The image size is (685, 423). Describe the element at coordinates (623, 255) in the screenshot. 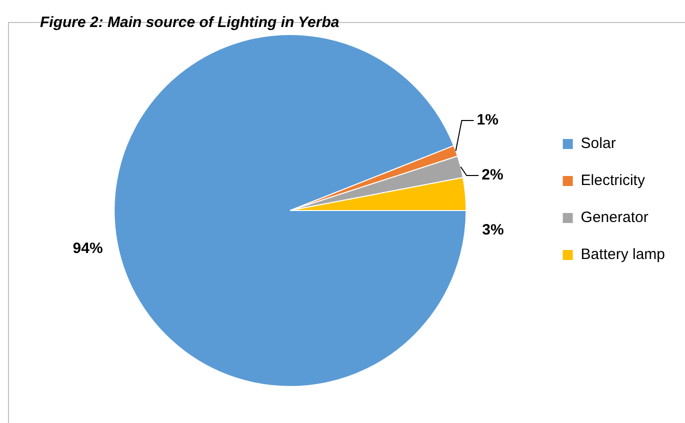

I see `legend-label: Battery lamp` at that location.